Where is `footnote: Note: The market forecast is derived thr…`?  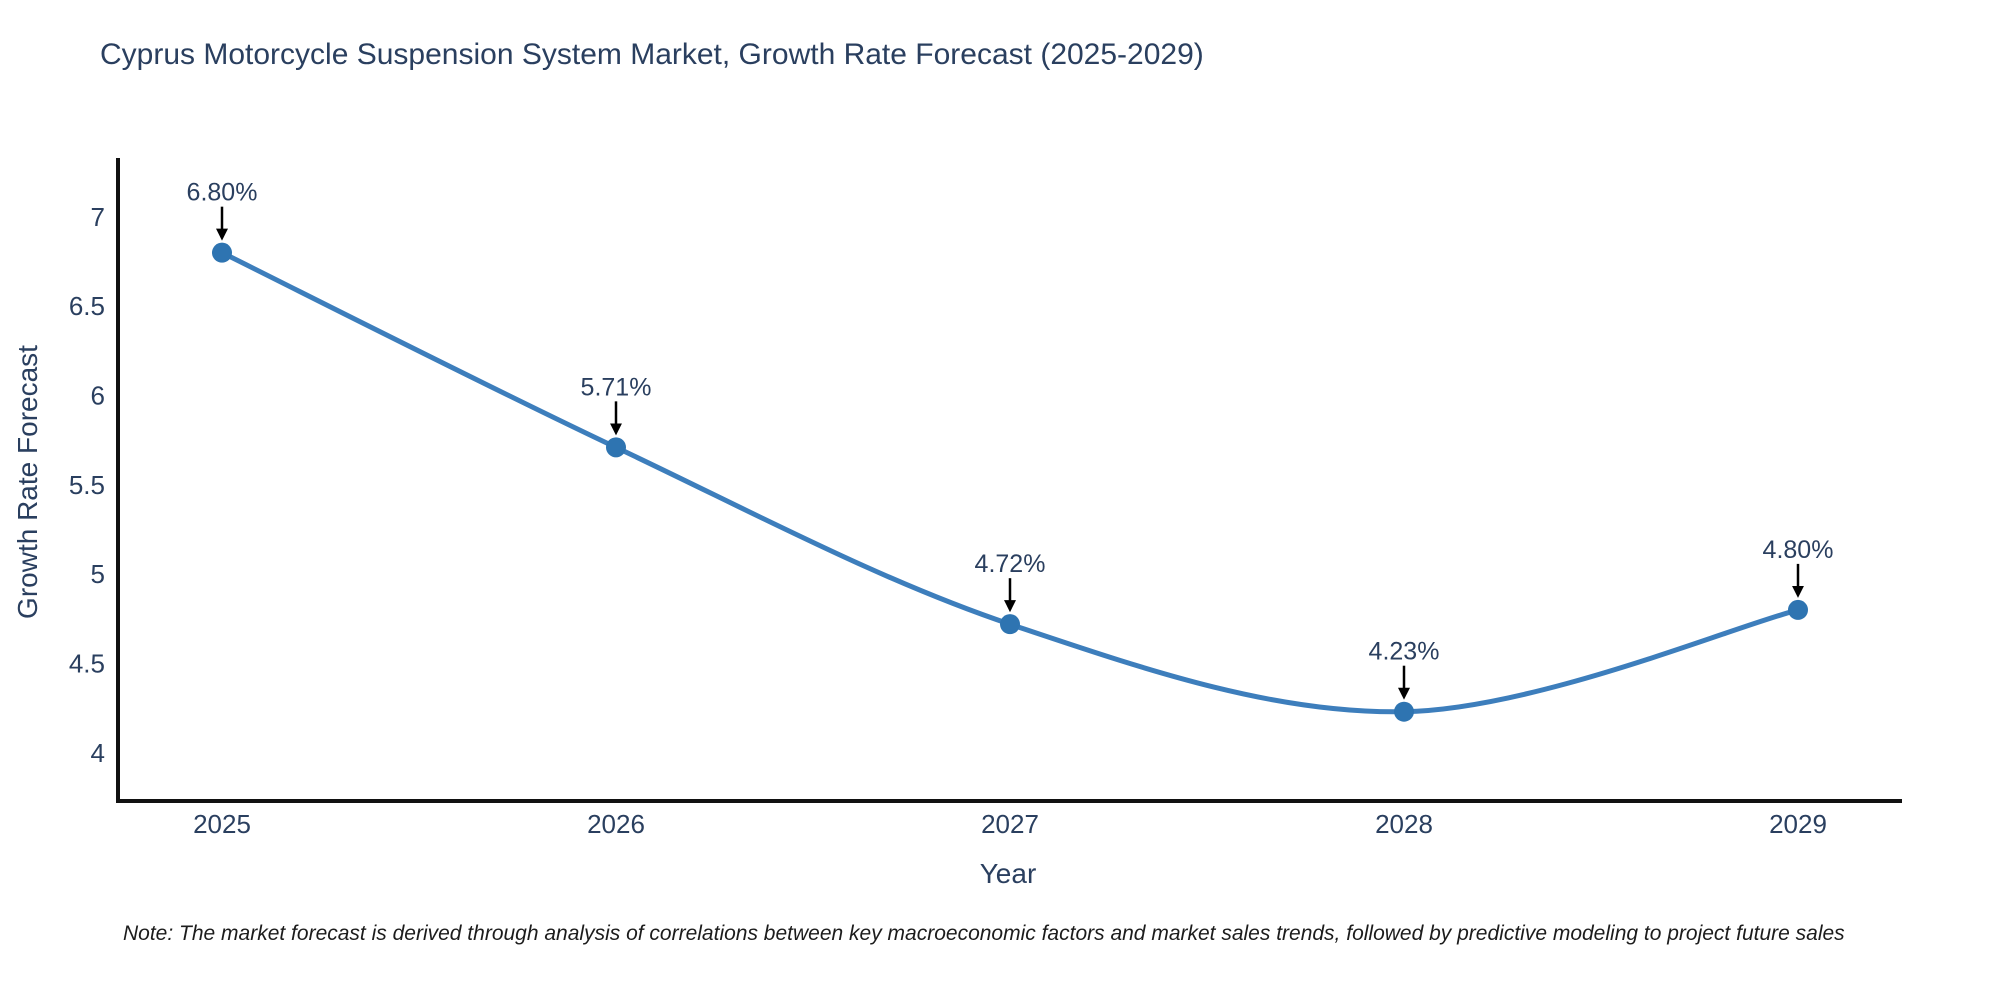
footnote: Note: The market forecast is derived thr… is located at coordinates (984, 933).